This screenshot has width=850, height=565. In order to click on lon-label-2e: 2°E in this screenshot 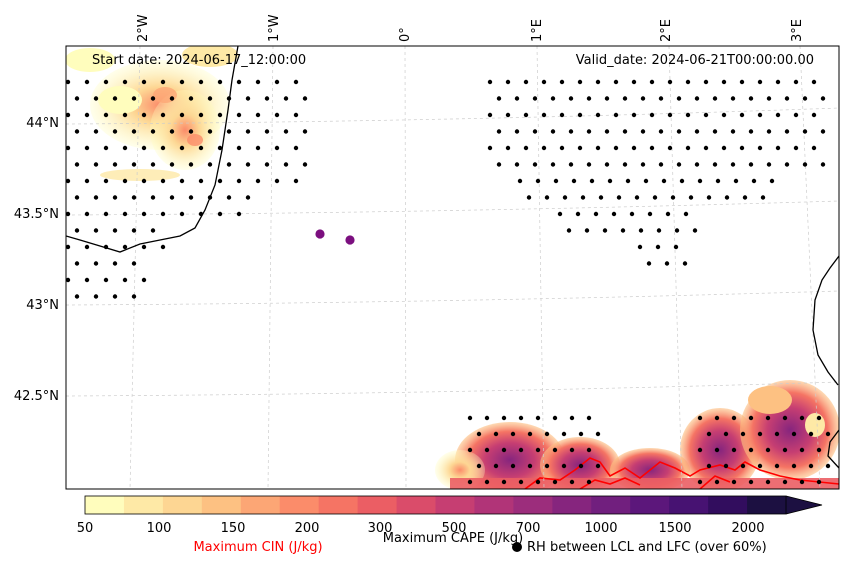, I will do `click(666, 30)`.